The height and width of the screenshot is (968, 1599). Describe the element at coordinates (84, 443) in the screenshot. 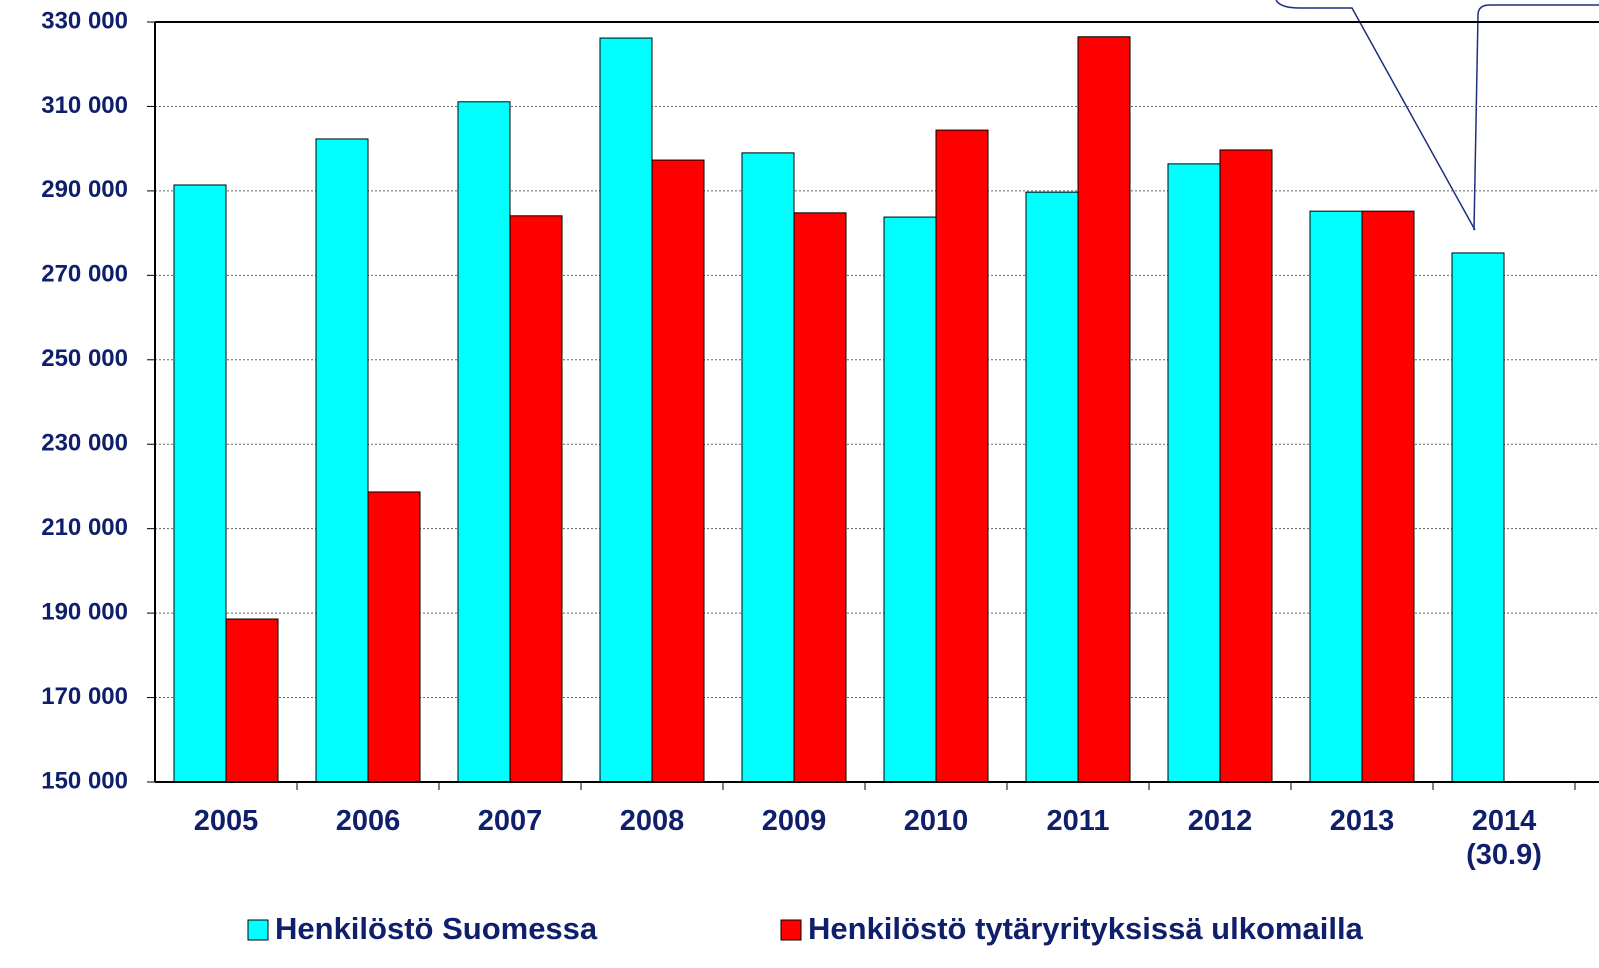

I see `y-tick-label: 230 000` at that location.